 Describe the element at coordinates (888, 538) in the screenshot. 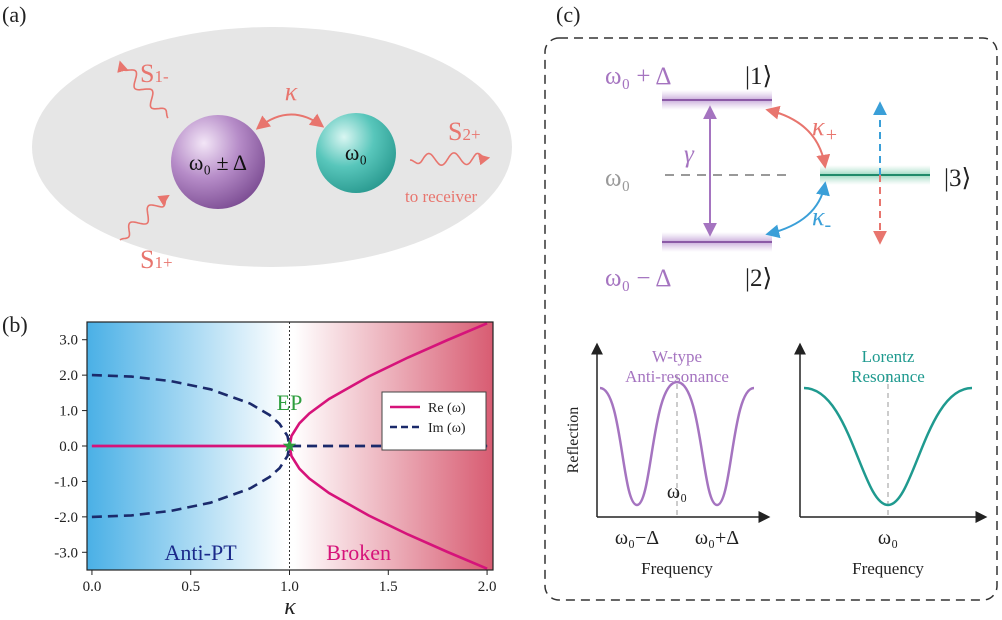

I see `tick-label: ω₀` at that location.